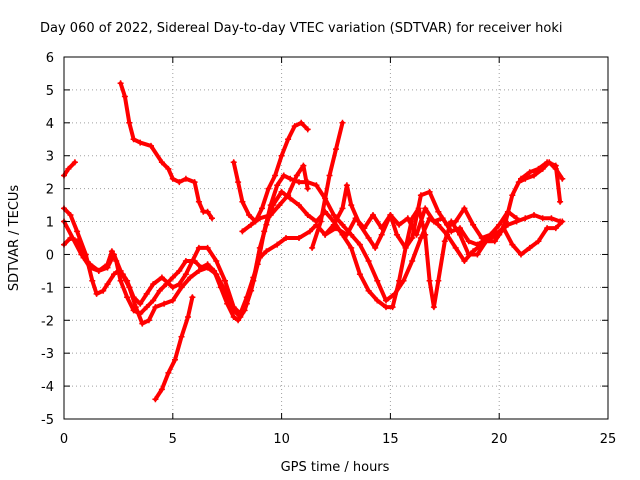 The image size is (640, 480). Describe the element at coordinates (173, 439) in the screenshot. I see `x-tick-label: 5` at that location.